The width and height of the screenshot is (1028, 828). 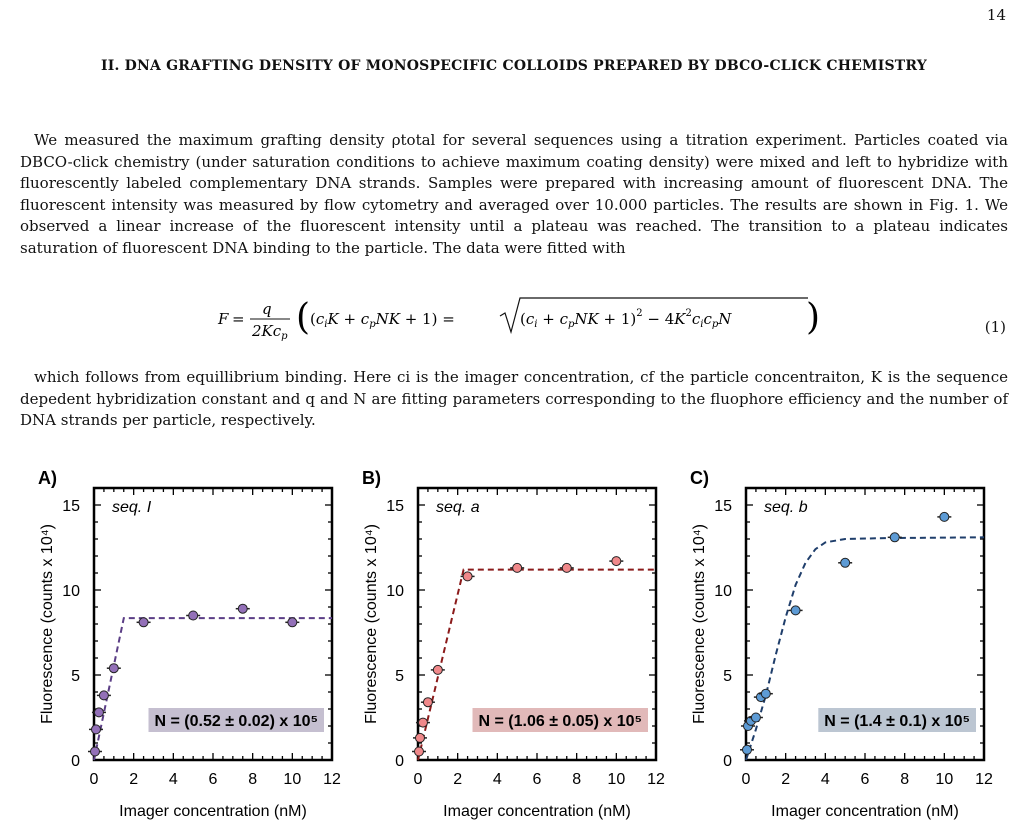 What do you see at coordinates (47, 478) in the screenshot?
I see `panel-label: A)` at bounding box center [47, 478].